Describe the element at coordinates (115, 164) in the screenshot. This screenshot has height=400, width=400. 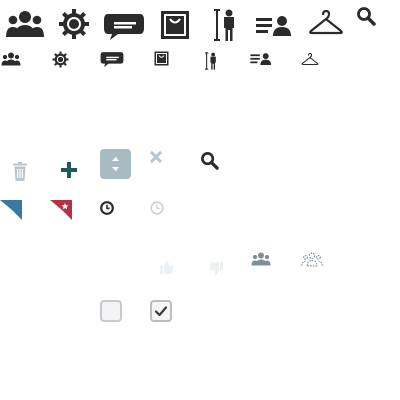
I see `spinner-updown-icon` at that location.